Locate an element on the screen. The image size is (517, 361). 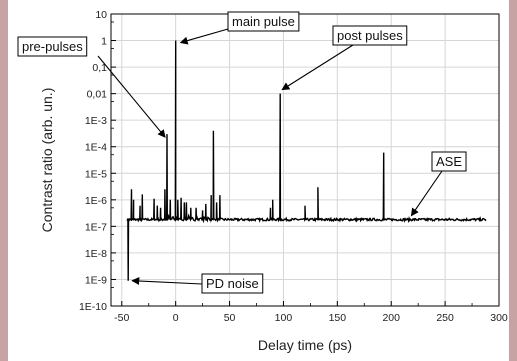
x-tick-label: 300 is located at coordinates (499, 318).